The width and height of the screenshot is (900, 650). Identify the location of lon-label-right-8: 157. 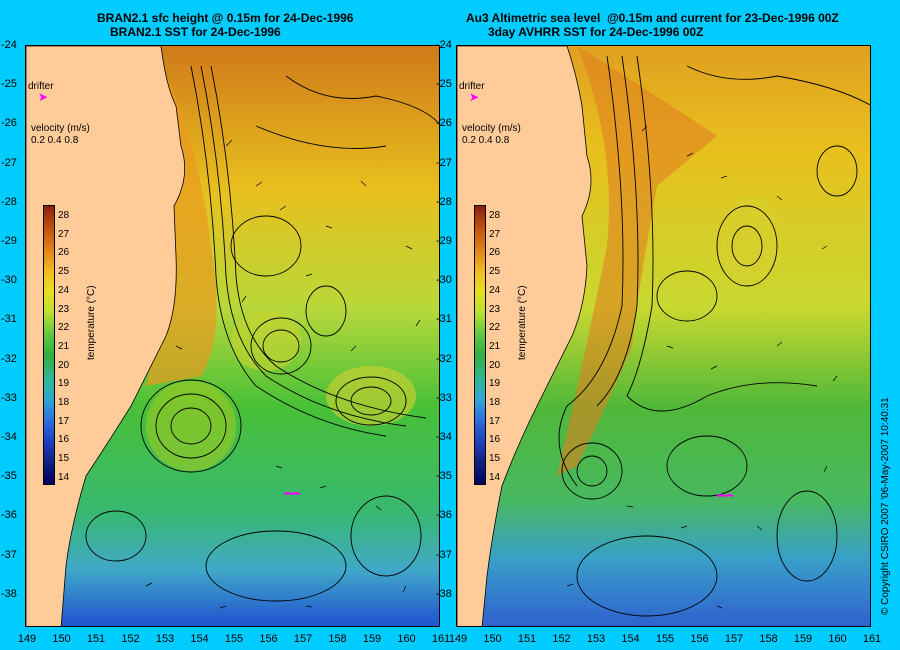
(734, 639).